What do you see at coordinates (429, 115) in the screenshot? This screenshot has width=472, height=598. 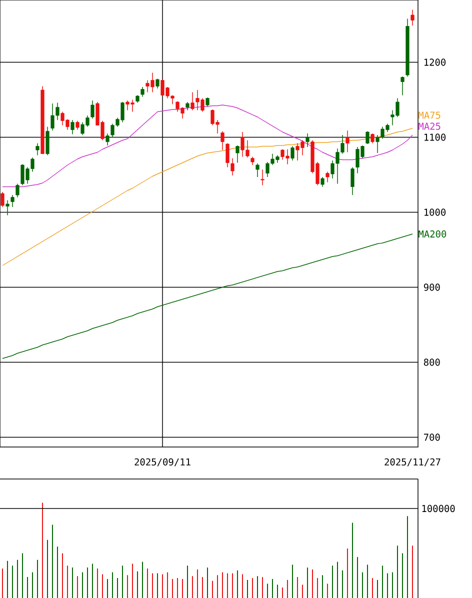 I see `series-label: MA75` at bounding box center [429, 115].